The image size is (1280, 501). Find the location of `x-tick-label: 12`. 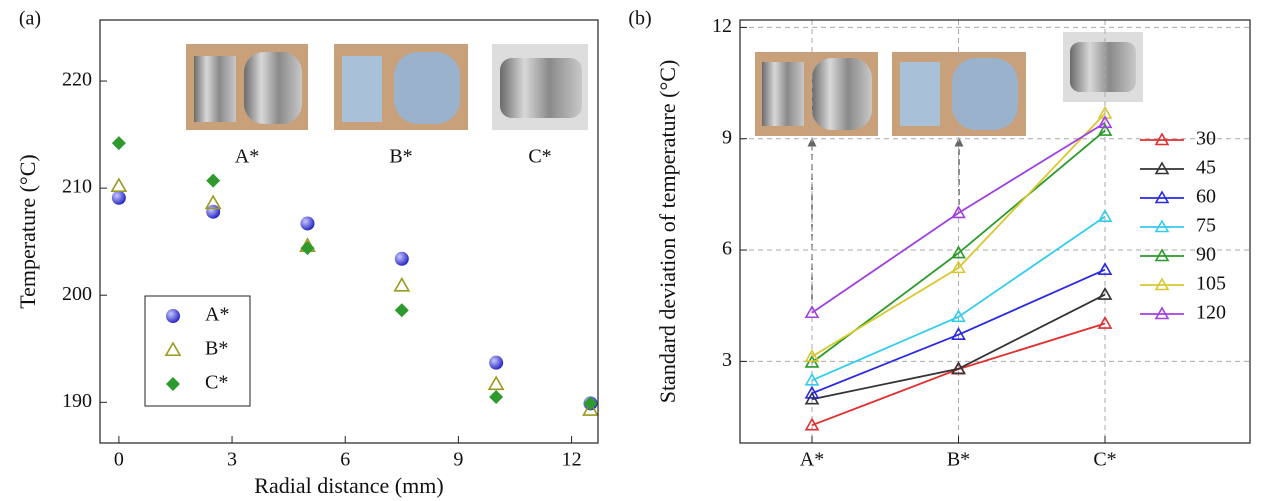

x-tick-label: 12 is located at coordinates (572, 460).